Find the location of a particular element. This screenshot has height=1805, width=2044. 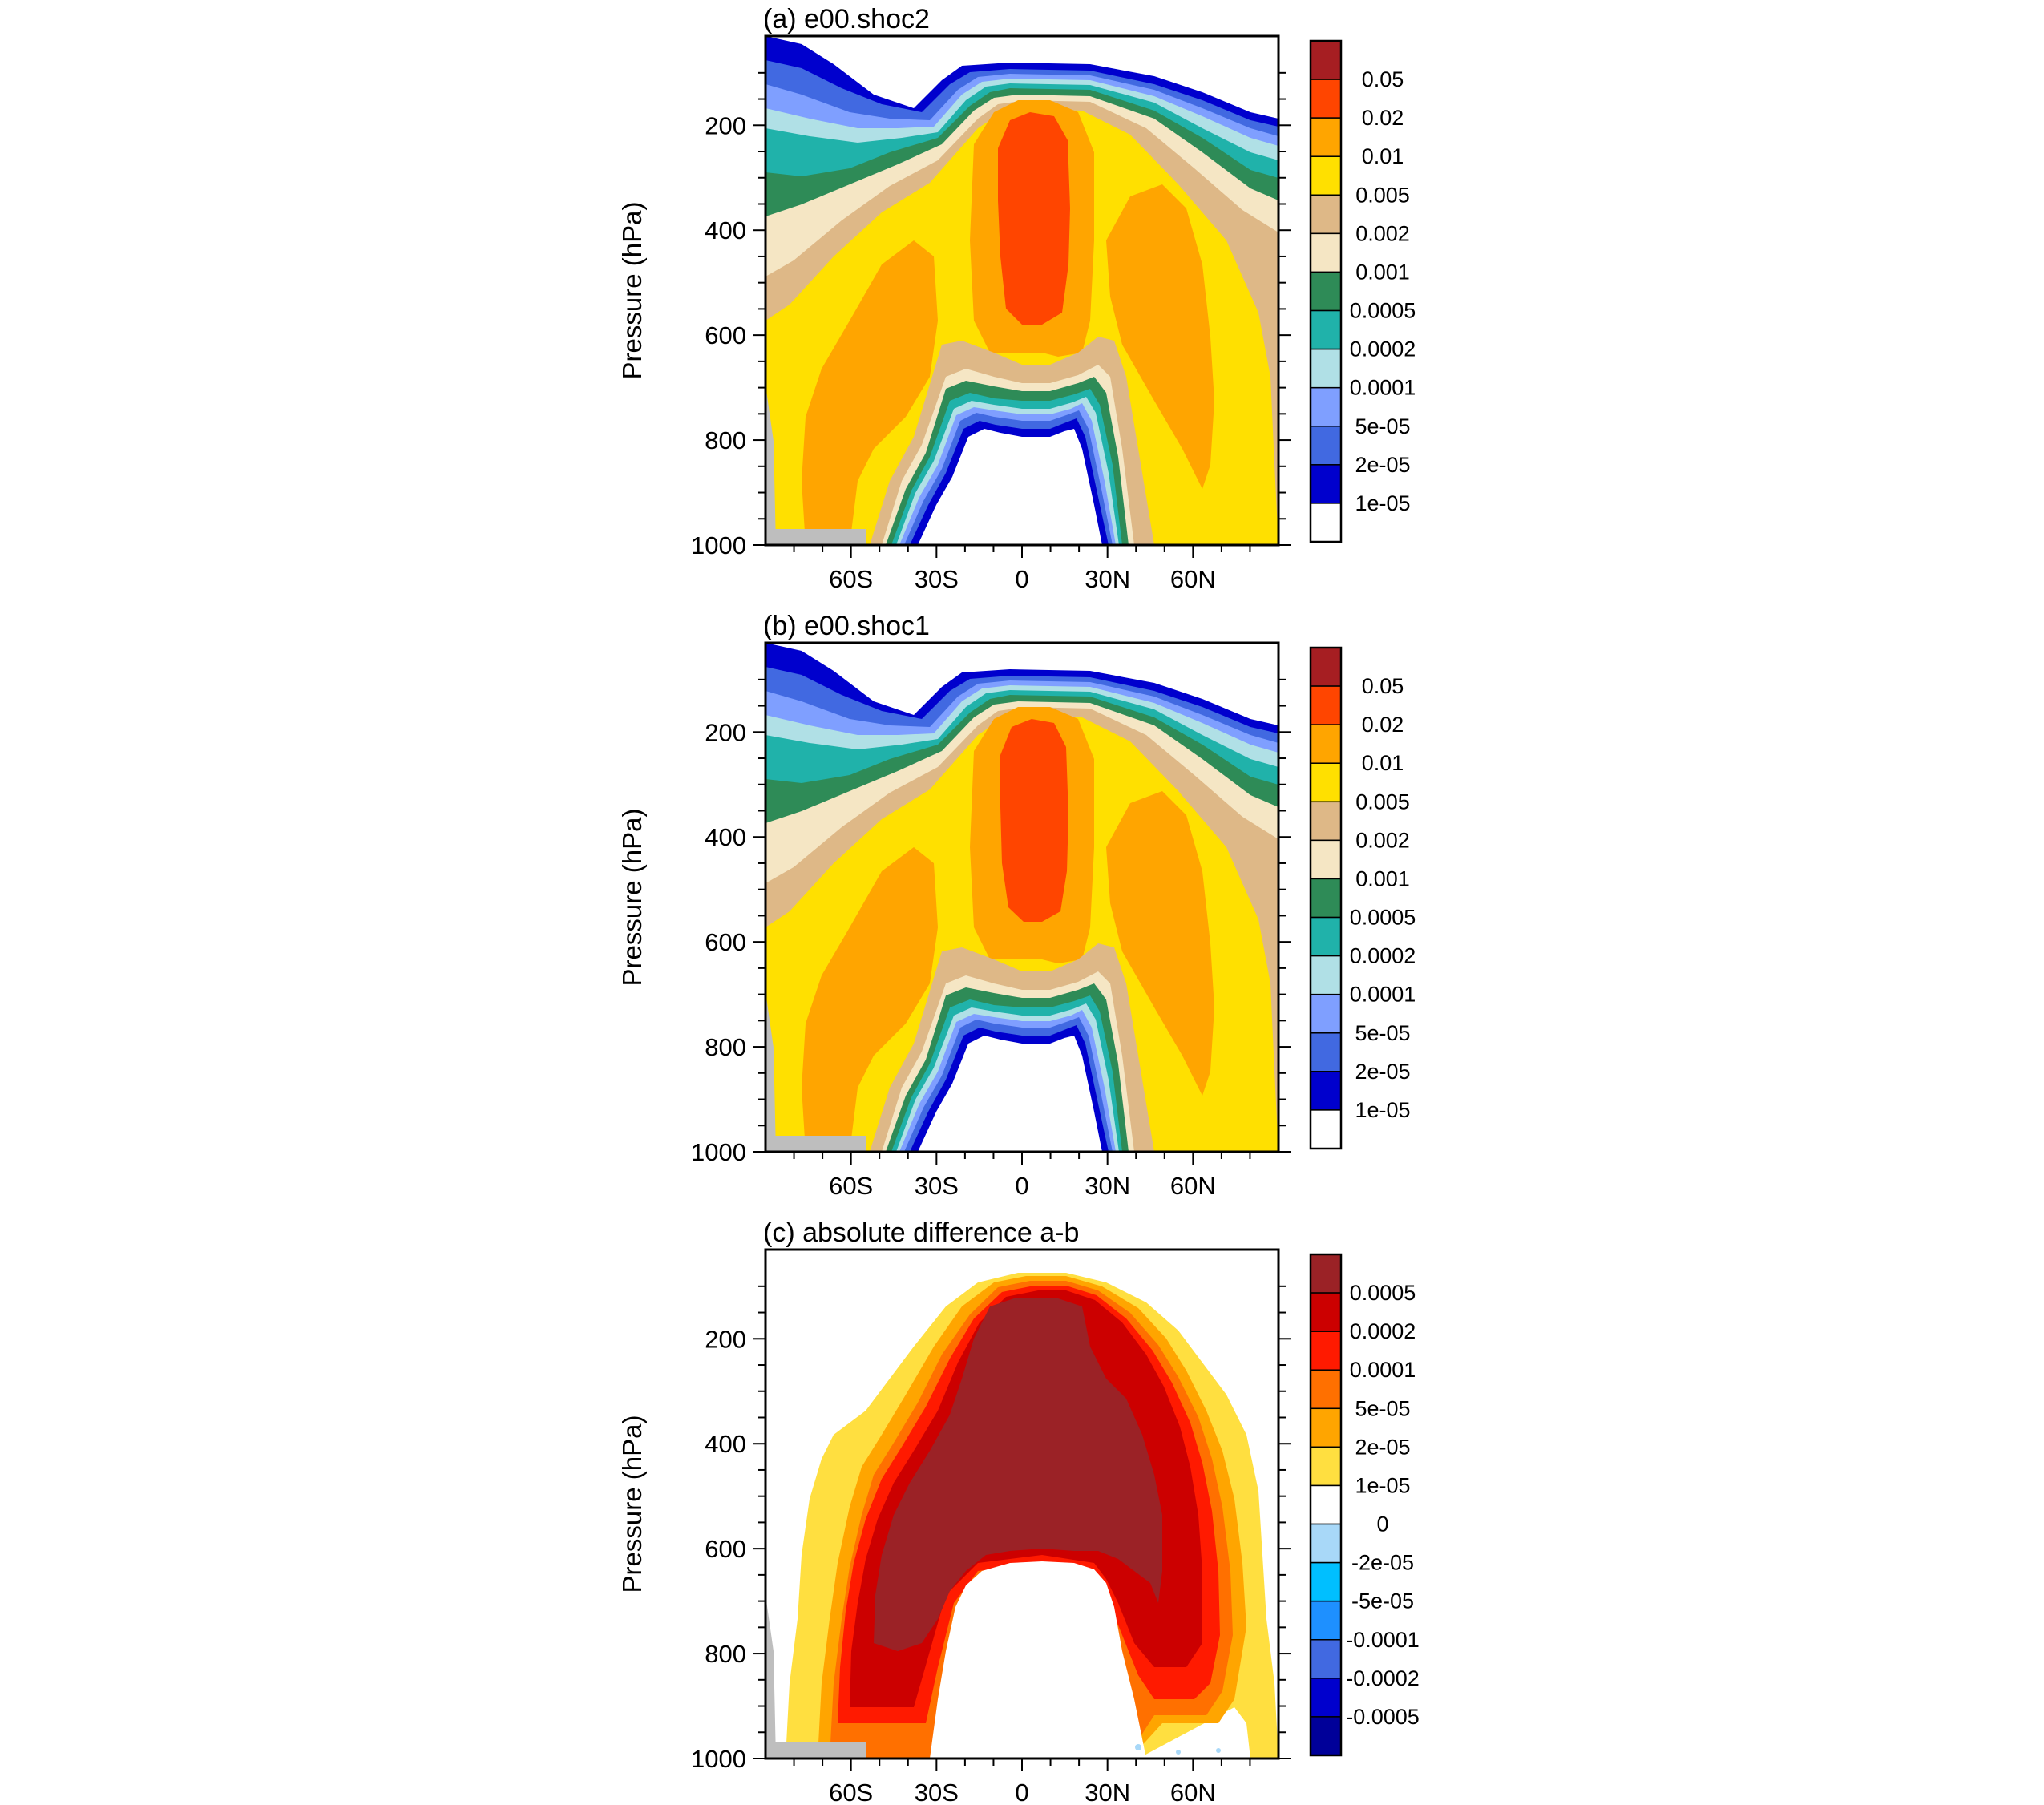

panel-a: (a) e00.shoc2 is located at coordinates (1021, 275).